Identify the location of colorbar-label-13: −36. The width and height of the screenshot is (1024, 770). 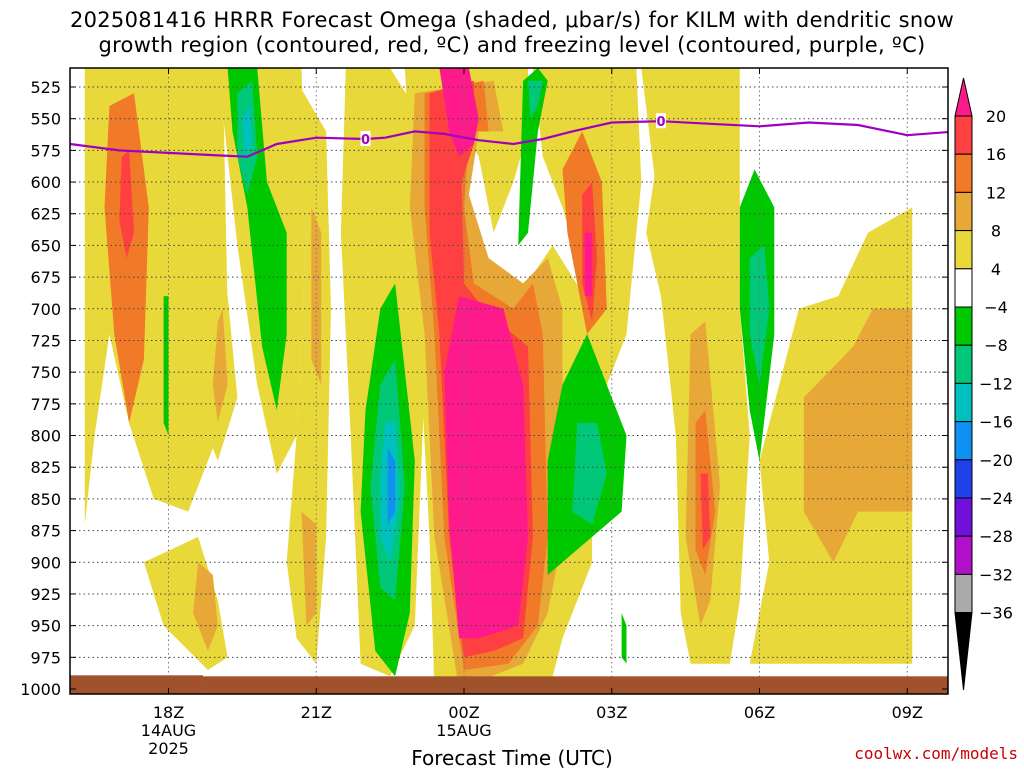
(996, 613).